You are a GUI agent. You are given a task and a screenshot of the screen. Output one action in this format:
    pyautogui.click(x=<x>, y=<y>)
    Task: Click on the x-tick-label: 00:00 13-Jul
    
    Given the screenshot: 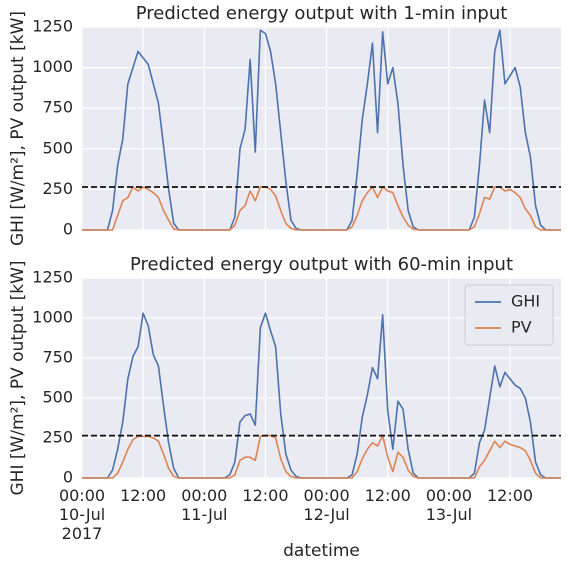 What is the action you would take?
    pyautogui.click(x=449, y=505)
    